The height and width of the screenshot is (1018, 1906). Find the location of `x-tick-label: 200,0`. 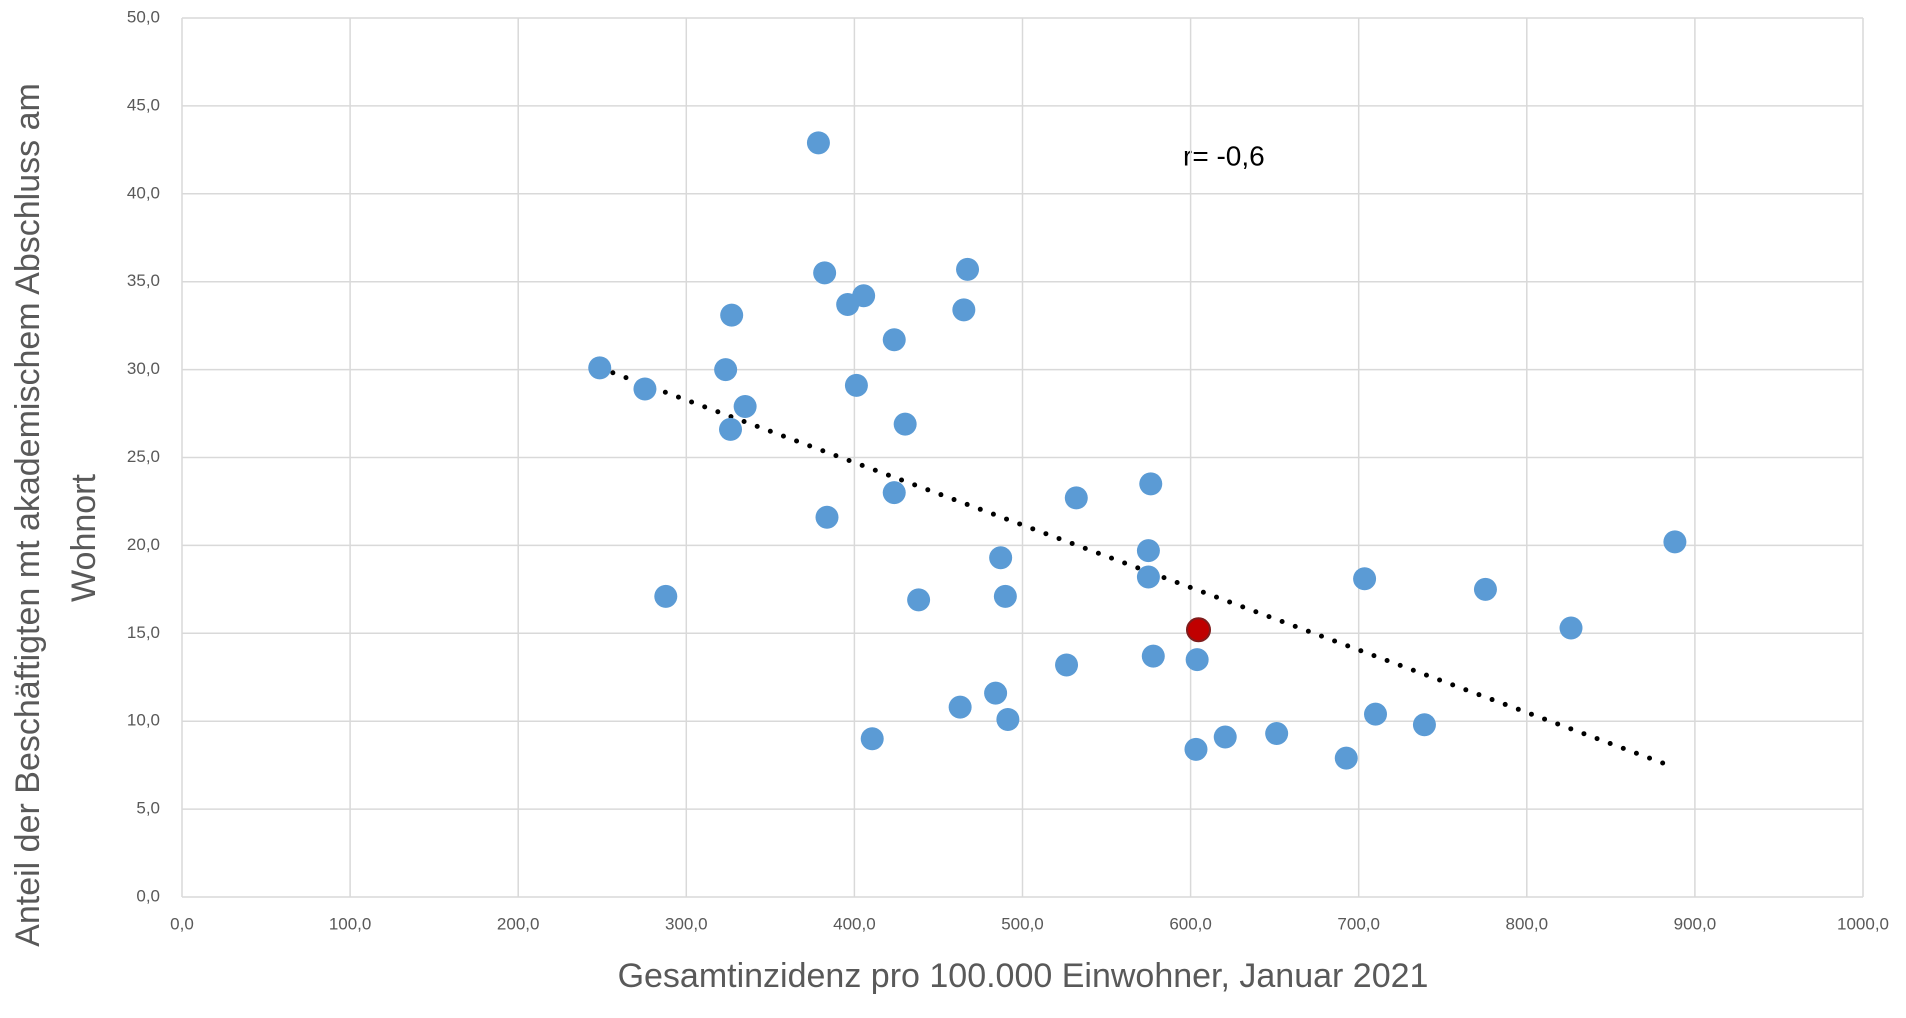

x-tick-label: 200,0 is located at coordinates (518, 923).